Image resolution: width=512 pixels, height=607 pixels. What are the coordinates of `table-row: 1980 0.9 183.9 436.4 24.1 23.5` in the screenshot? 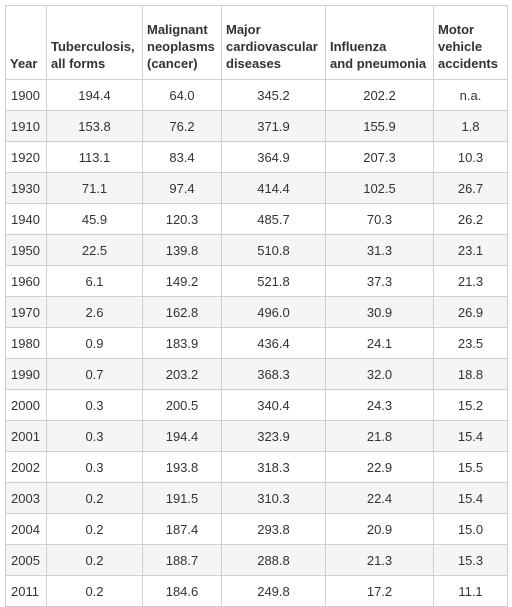 It's located at (256, 343).